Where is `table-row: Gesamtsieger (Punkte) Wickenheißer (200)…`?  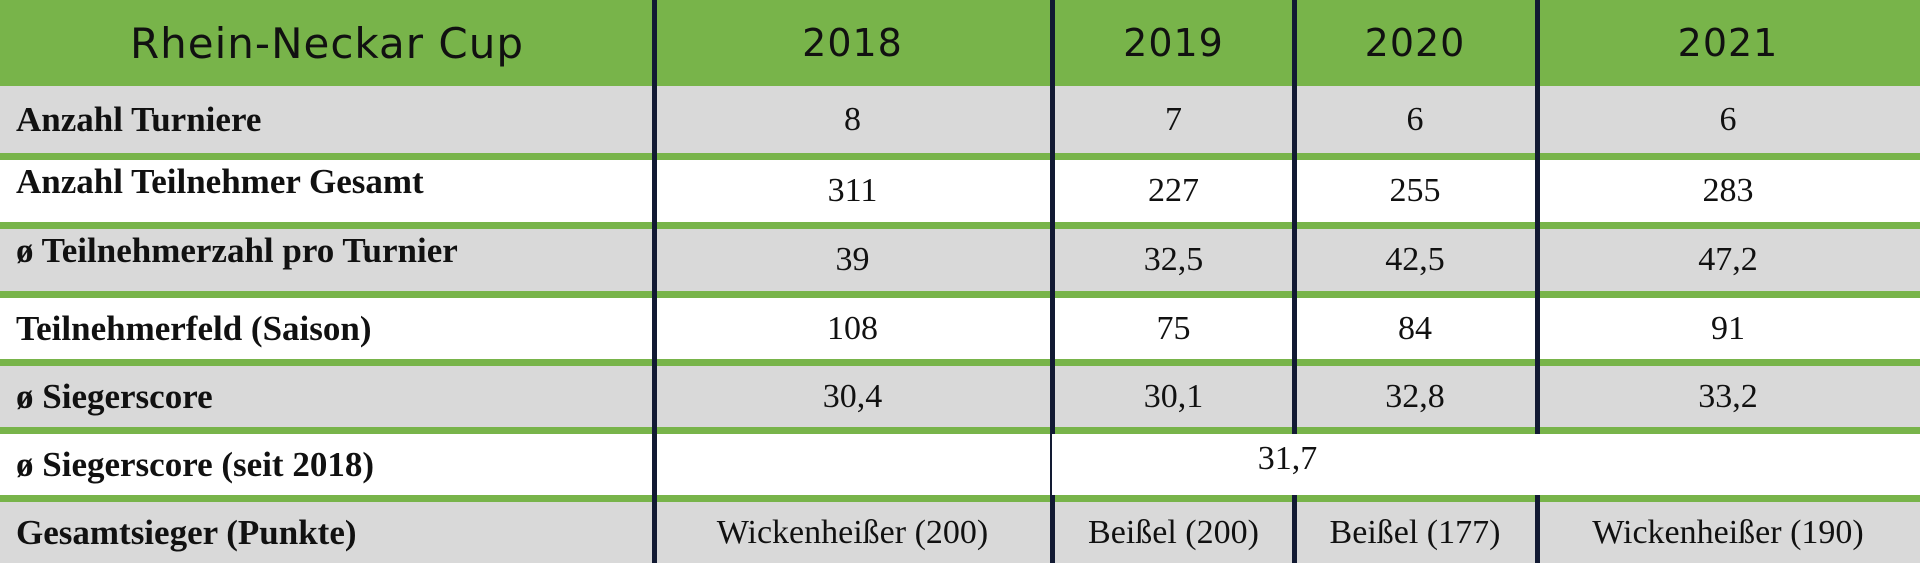
table-row: Gesamtsieger (Punkte) Wickenheißer (200)… is located at coordinates (960, 532).